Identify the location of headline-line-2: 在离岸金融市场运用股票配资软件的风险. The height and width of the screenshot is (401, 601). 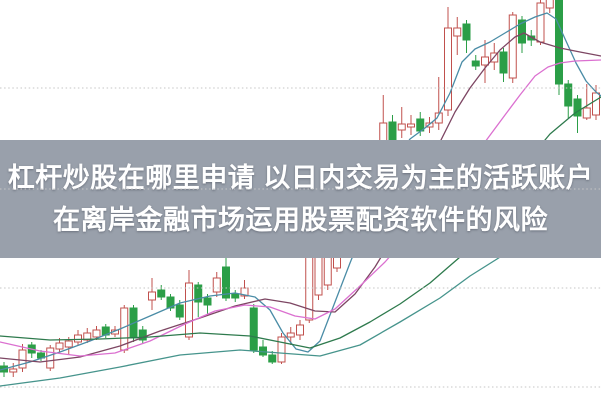
(300, 220).